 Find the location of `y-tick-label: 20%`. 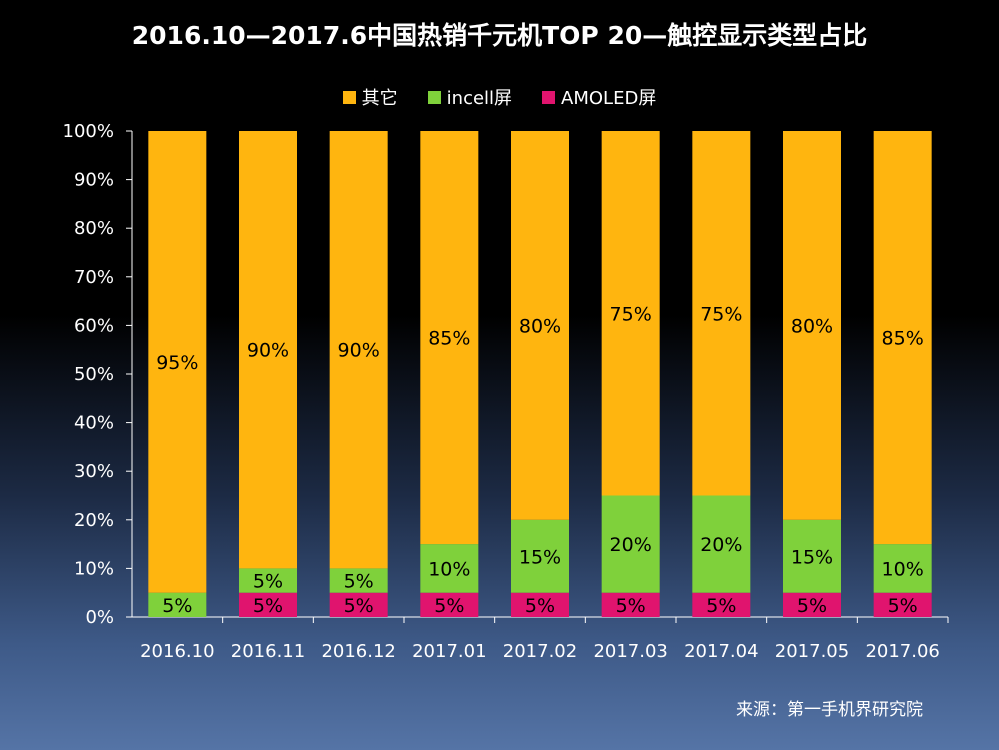

y-tick-label: 20% is located at coordinates (94, 520).